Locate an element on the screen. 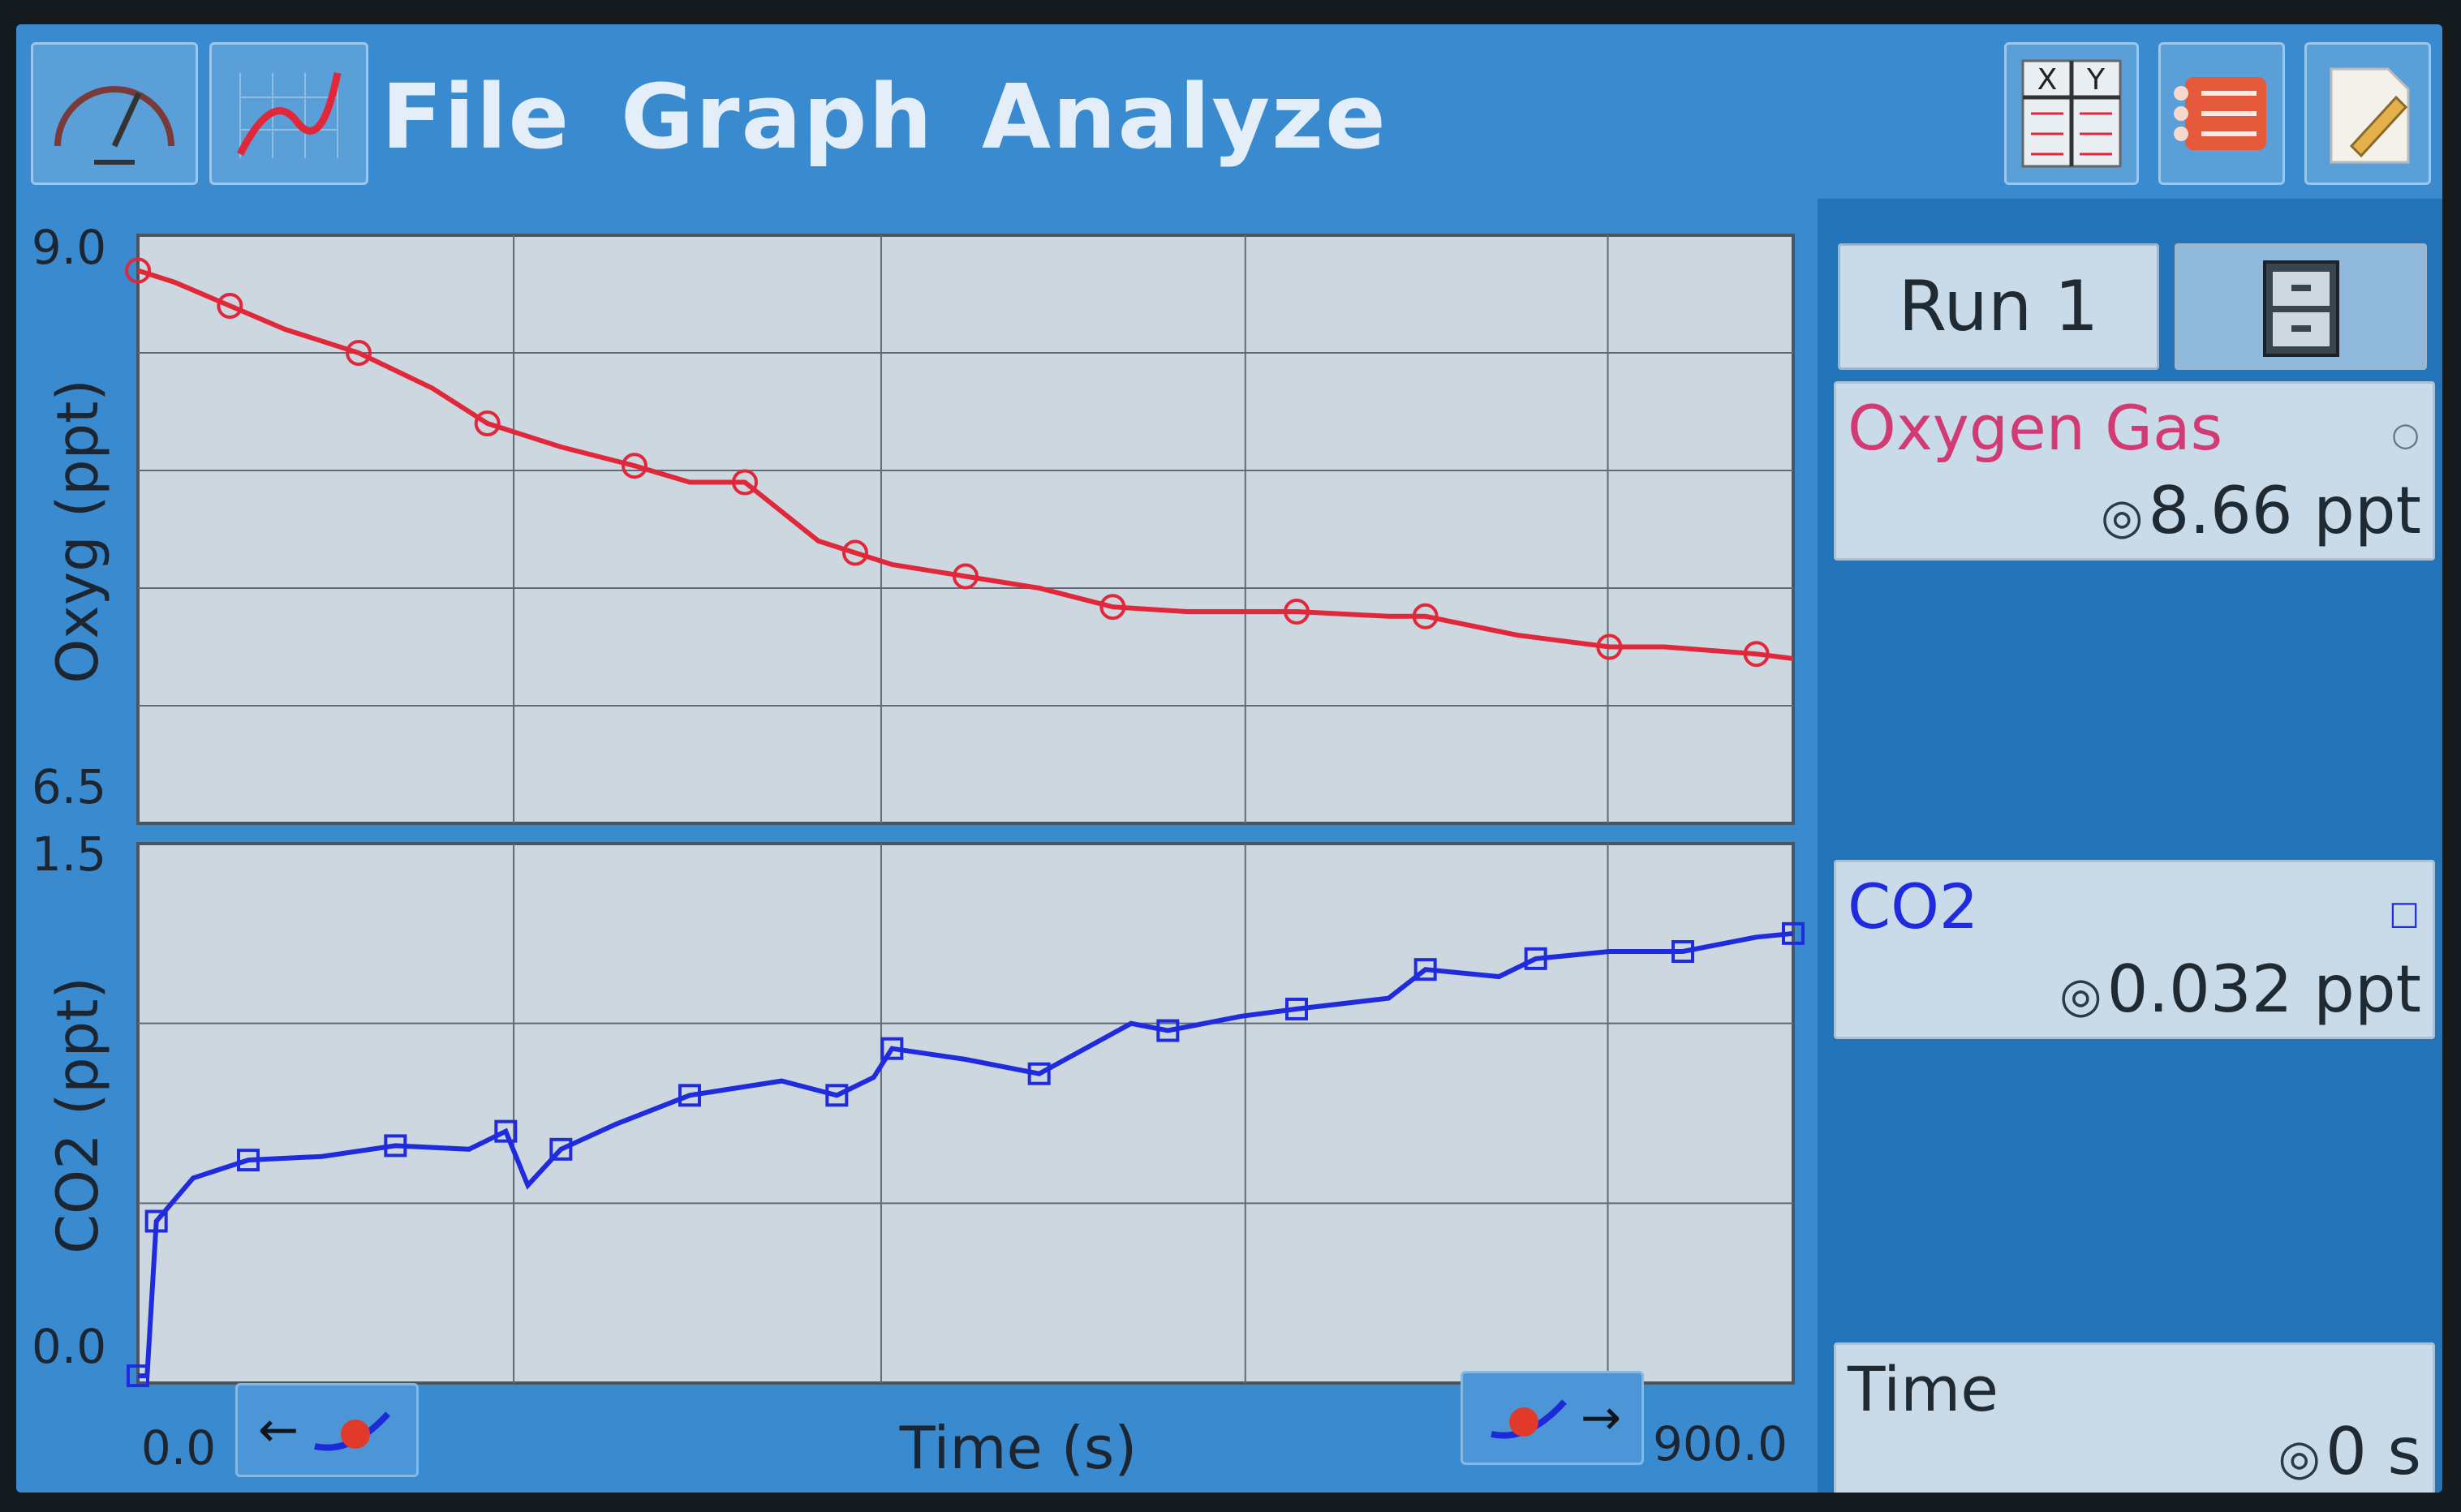 Image resolution: width=2461 pixels, height=1512 pixels. gauge-icon is located at coordinates (114, 125).